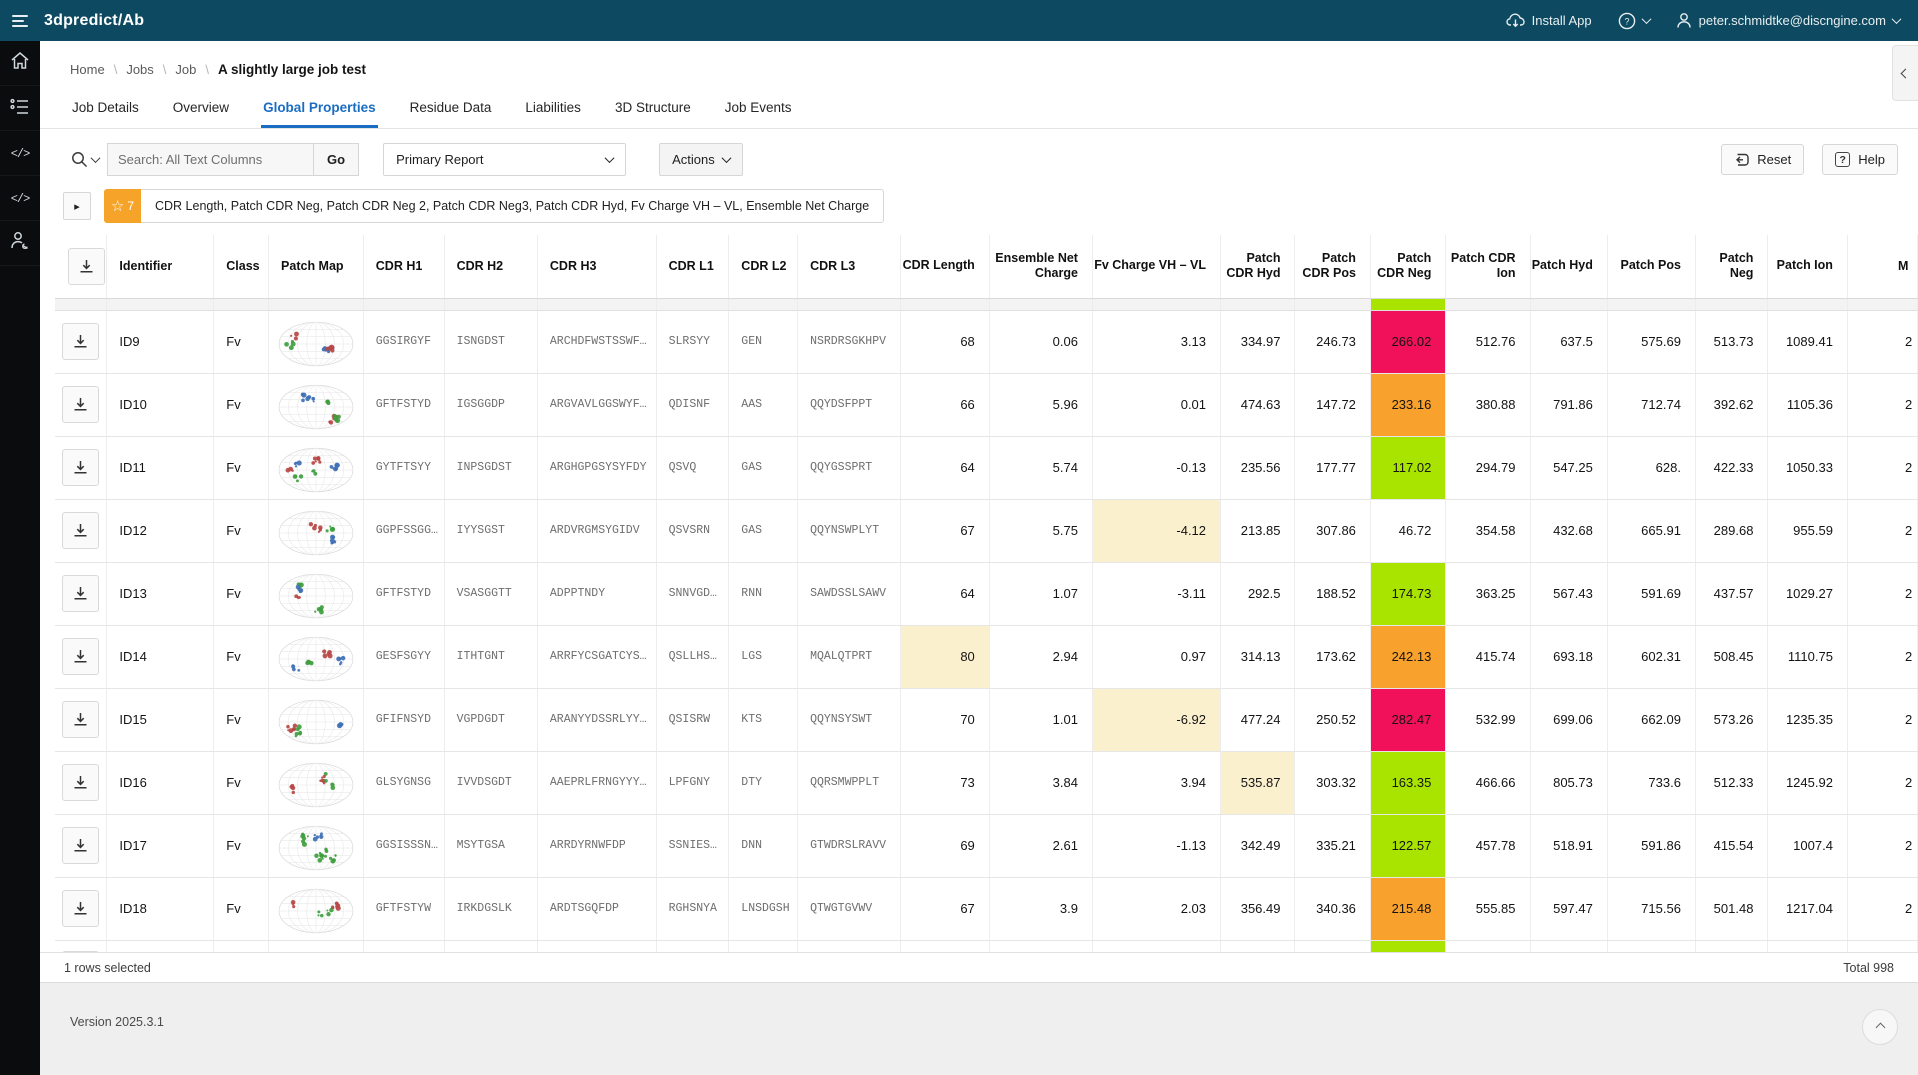 This screenshot has width=1918, height=1075. Describe the element at coordinates (979, 59) in the screenshot. I see `breadcrumb: Home \ Jobs \ Job \ A slightly large job test` at that location.